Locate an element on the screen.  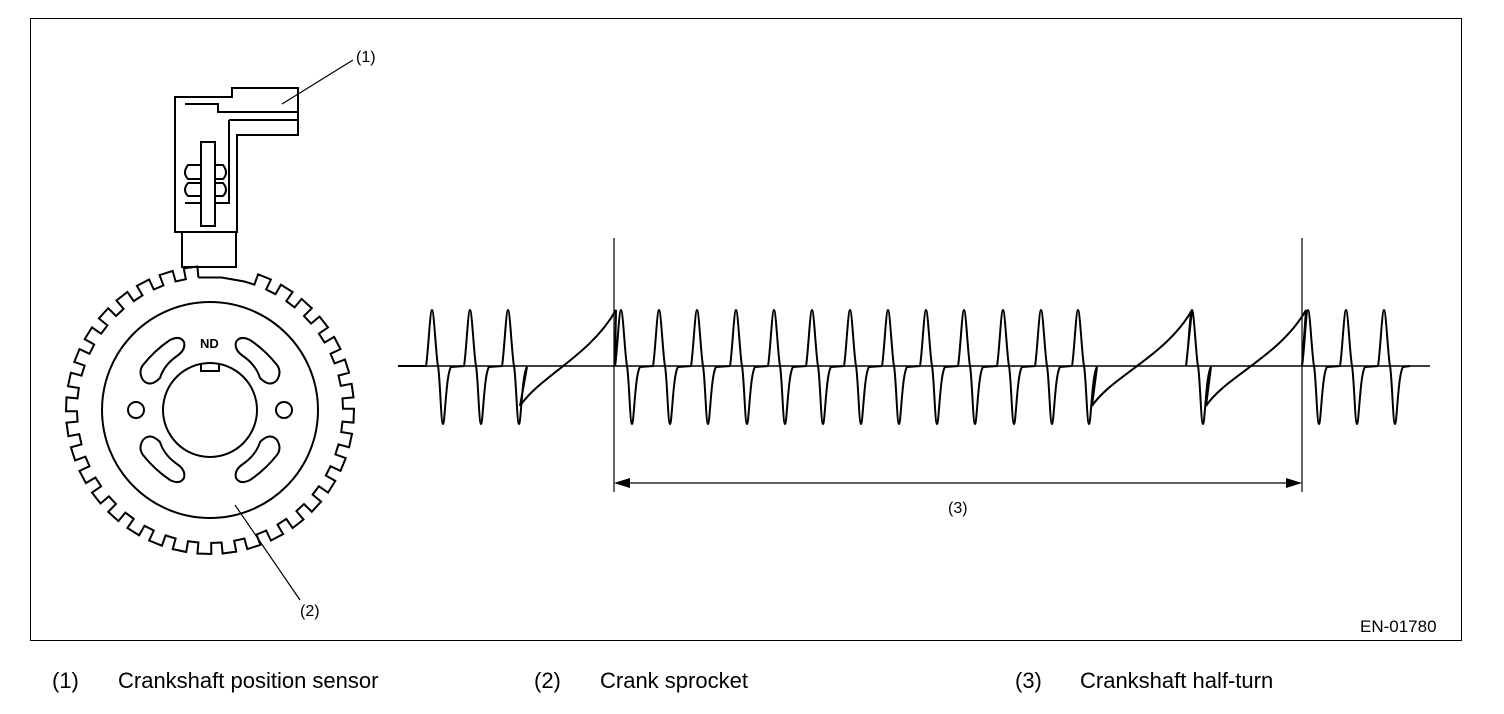
crankshaft-position-sensor is located at coordinates (236, 177).